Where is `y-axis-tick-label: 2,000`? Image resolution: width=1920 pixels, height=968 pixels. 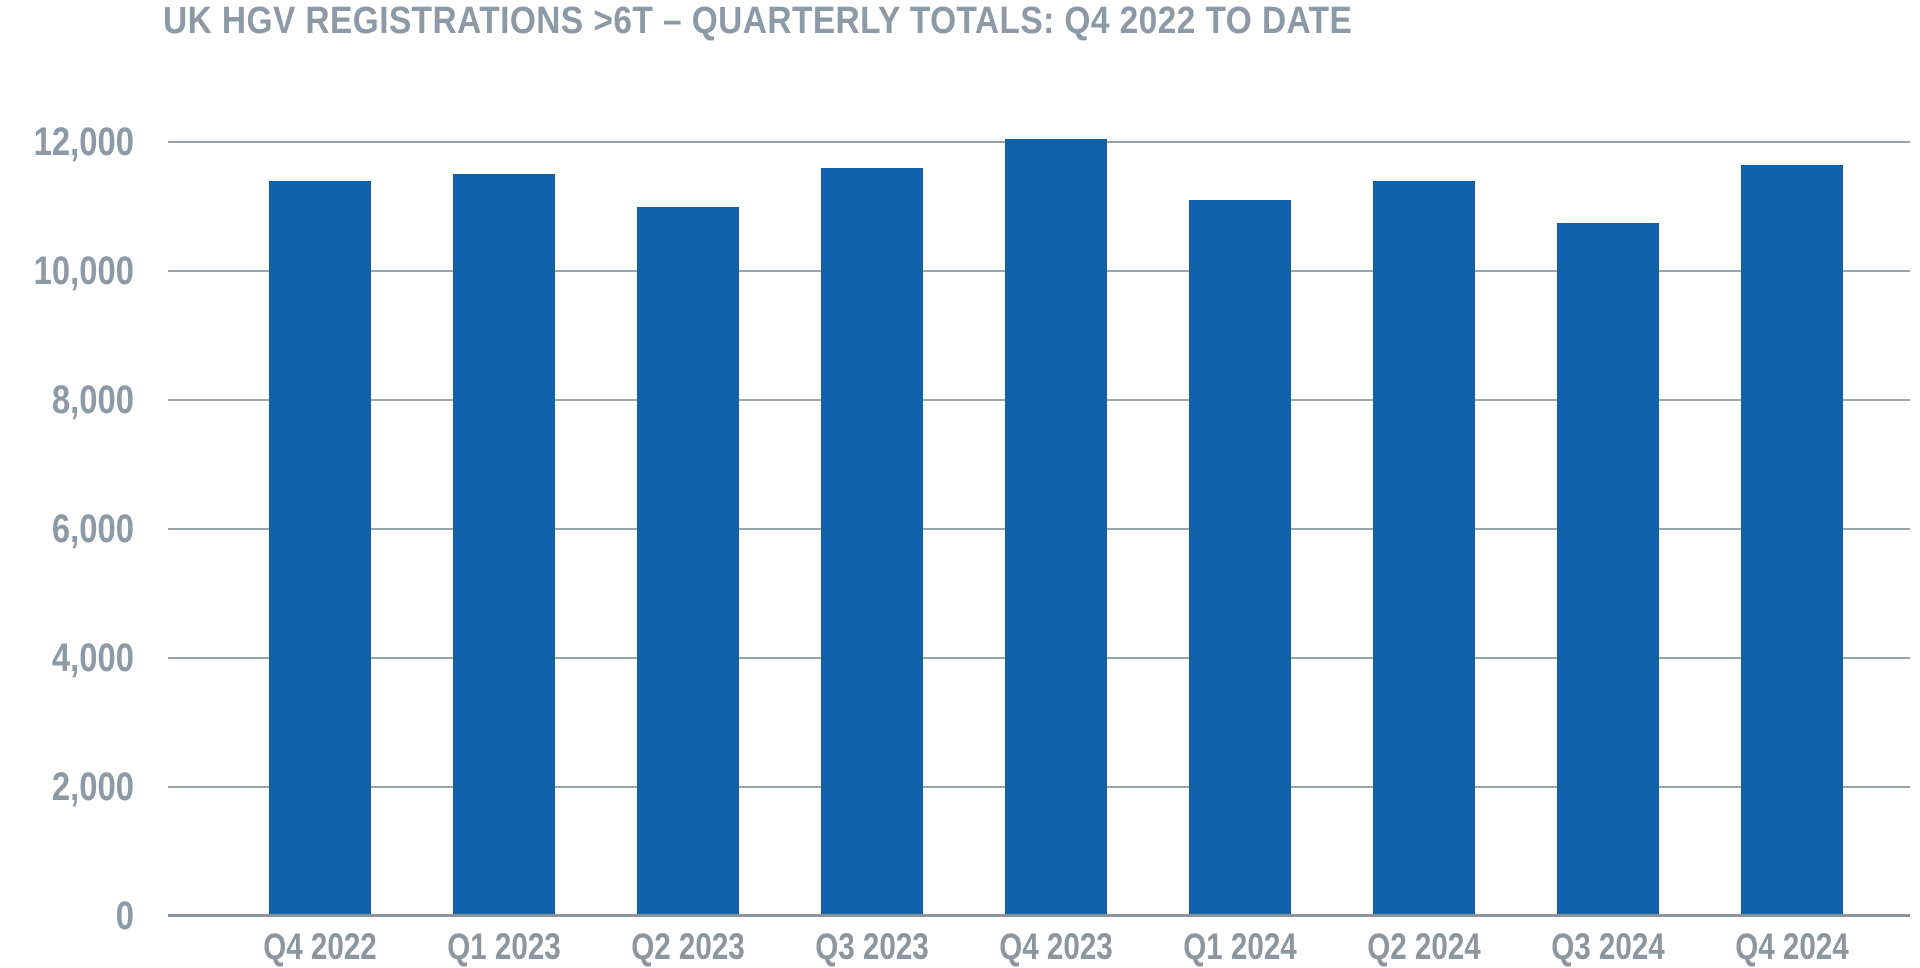 y-axis-tick-label: 2,000 is located at coordinates (92, 787).